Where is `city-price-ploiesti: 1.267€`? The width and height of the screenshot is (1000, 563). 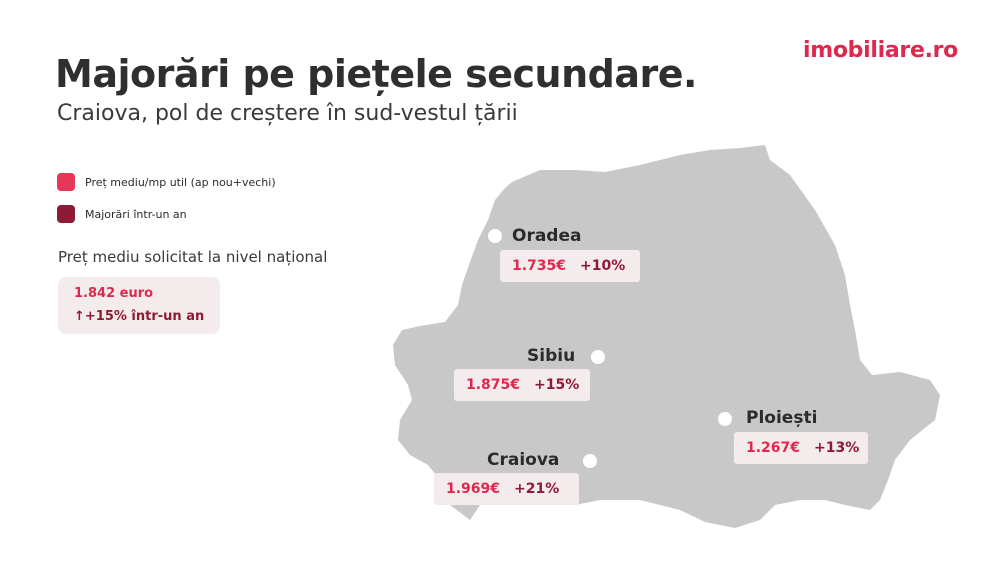
city-price-ploiesti: 1.267€ is located at coordinates (773, 448).